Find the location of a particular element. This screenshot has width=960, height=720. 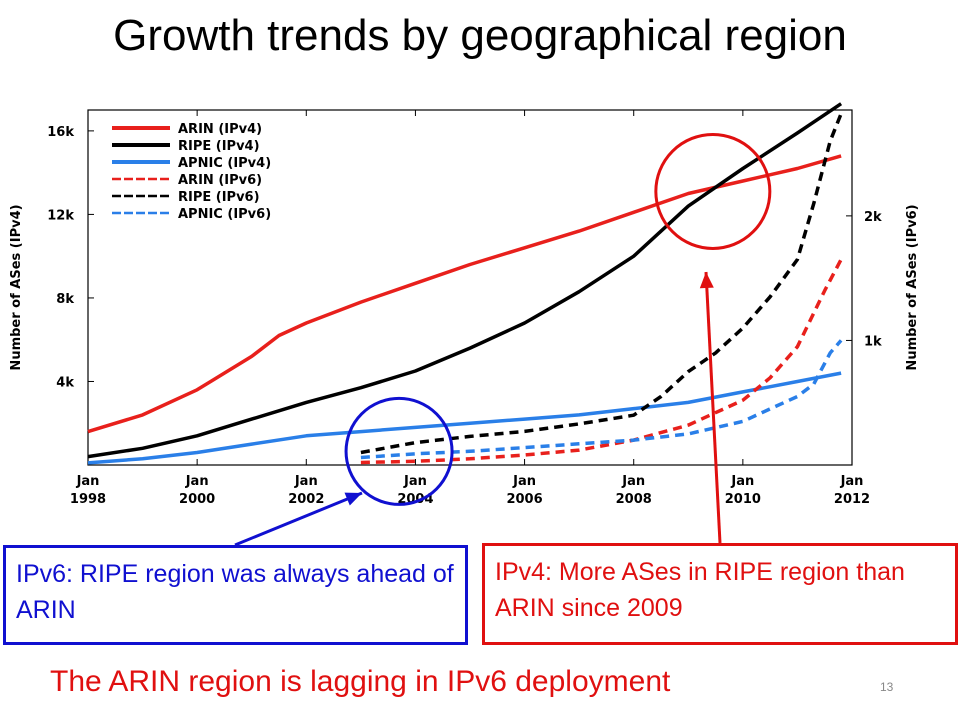

legend-label: APNIC (IPv6) is located at coordinates (224, 214).